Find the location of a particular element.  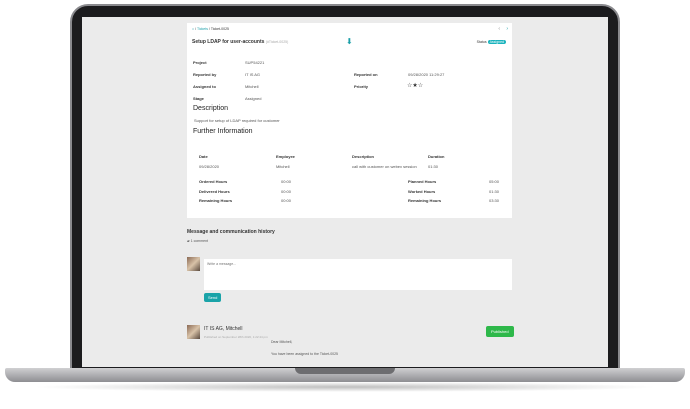

ordered-hours-label: Ordered Hours is located at coordinates (213, 181).